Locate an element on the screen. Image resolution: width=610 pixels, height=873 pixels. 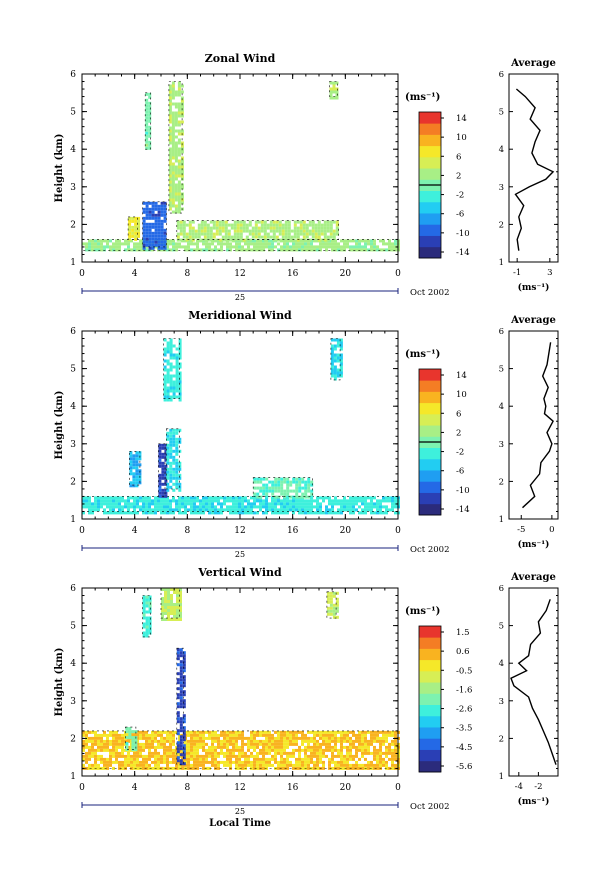
colorbar-tick-label: -14 is located at coordinates (463, 253).